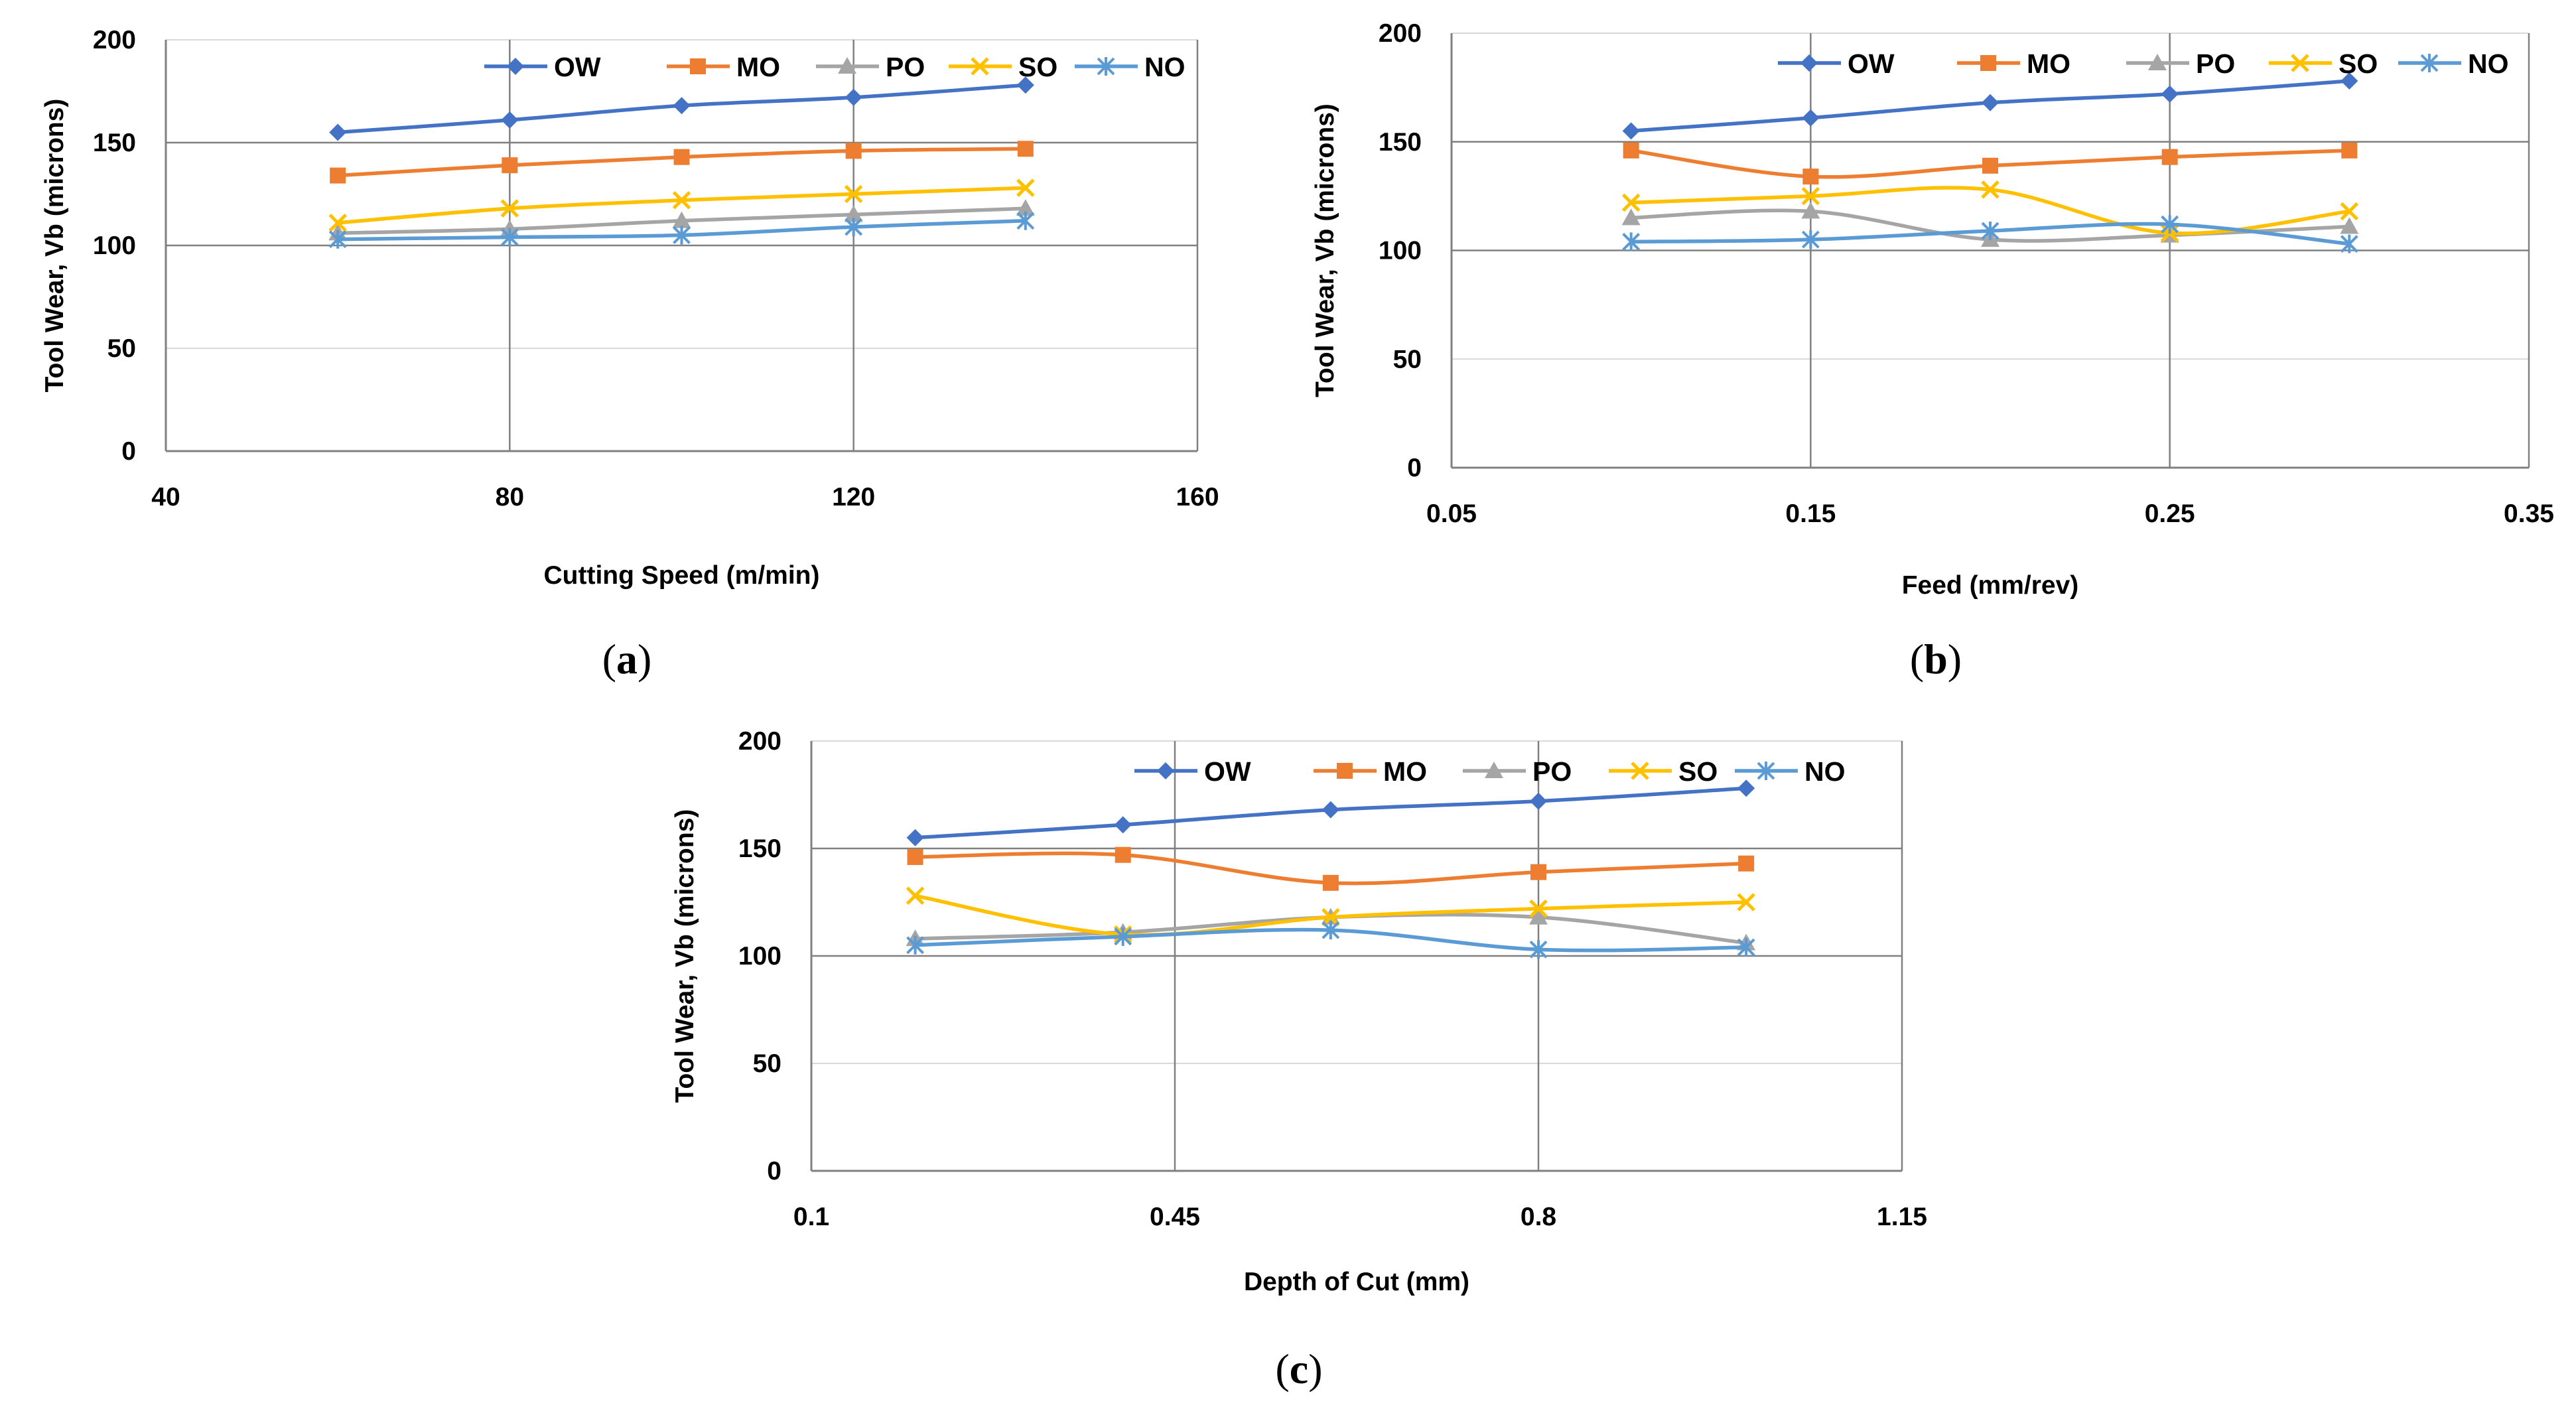 The height and width of the screenshot is (1411, 2576). What do you see at coordinates (1936, 659) in the screenshot?
I see `caption-b-letter: b` at bounding box center [1936, 659].